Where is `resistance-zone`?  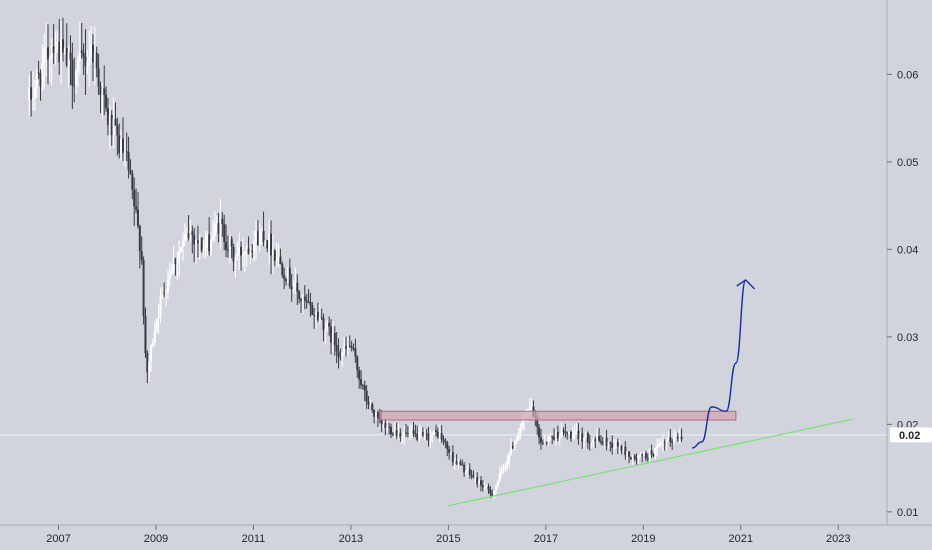 resistance-zone is located at coordinates (558, 415).